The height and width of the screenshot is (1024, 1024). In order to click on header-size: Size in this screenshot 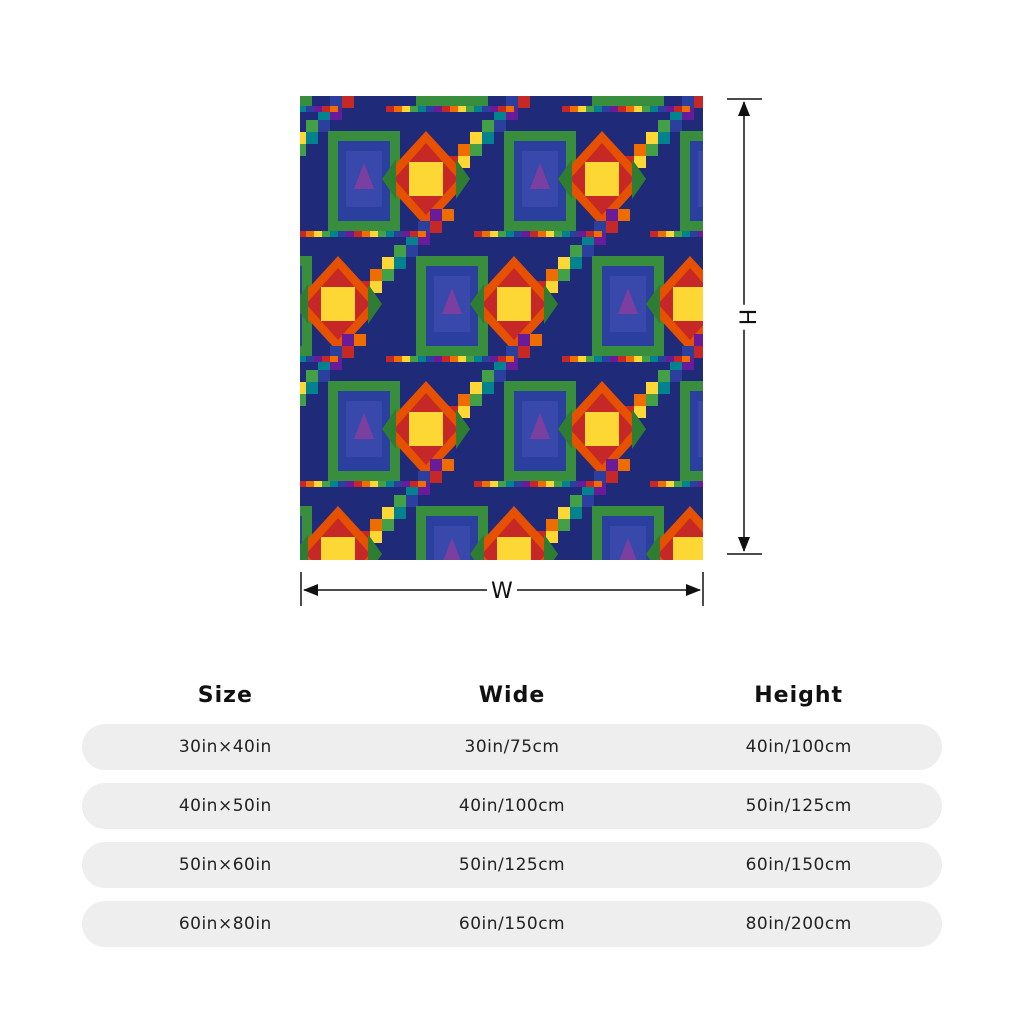, I will do `click(225, 695)`.